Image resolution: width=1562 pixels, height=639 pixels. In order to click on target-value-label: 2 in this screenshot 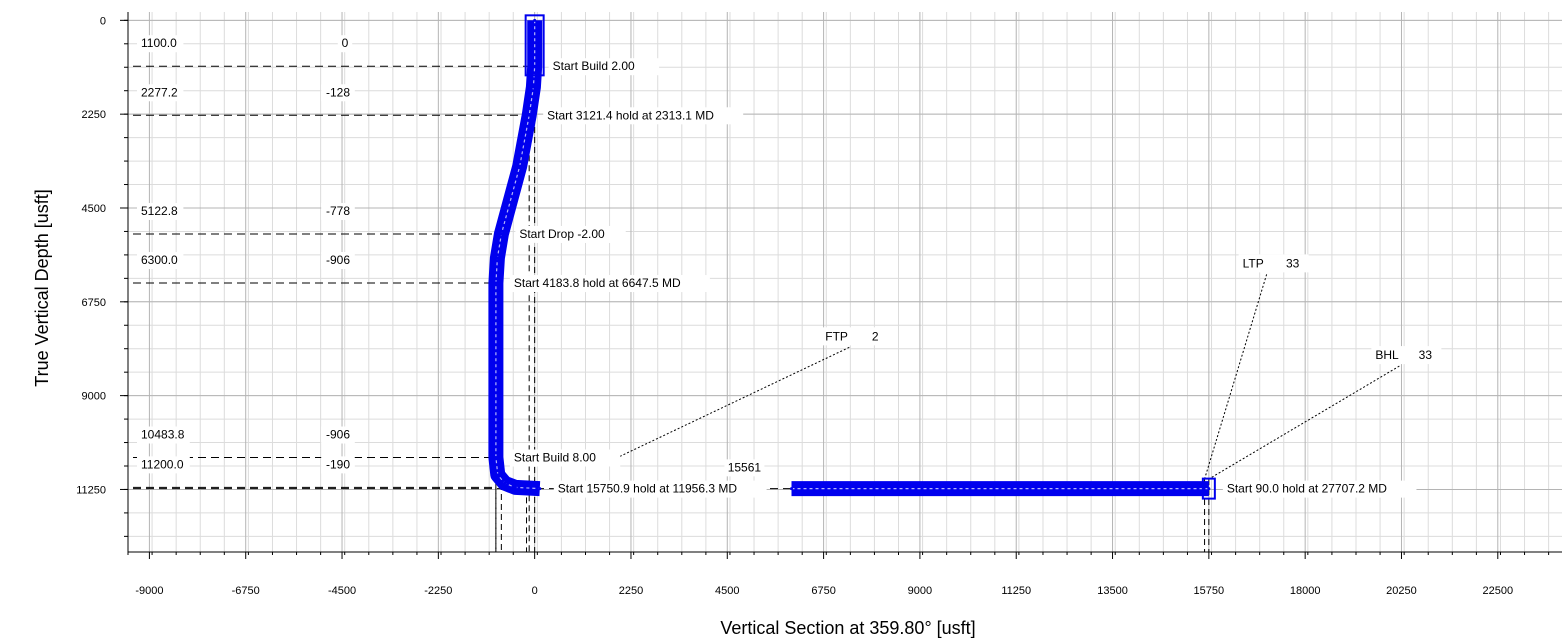, I will do `click(875, 336)`.